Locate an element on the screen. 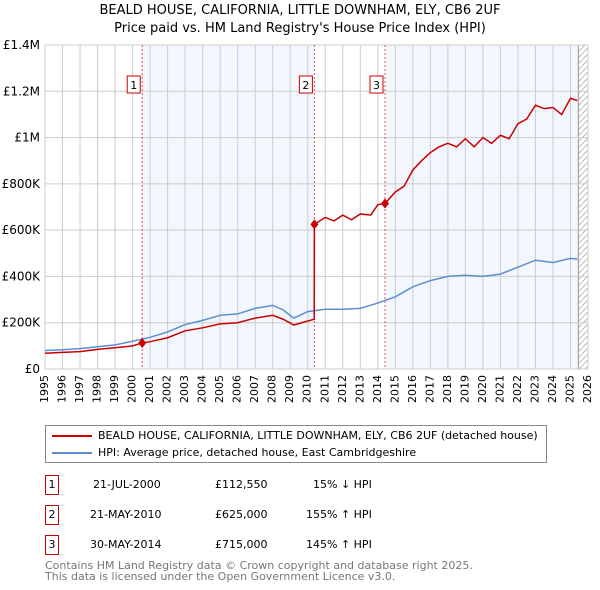  sale-price: £625,000 is located at coordinates (241, 514).